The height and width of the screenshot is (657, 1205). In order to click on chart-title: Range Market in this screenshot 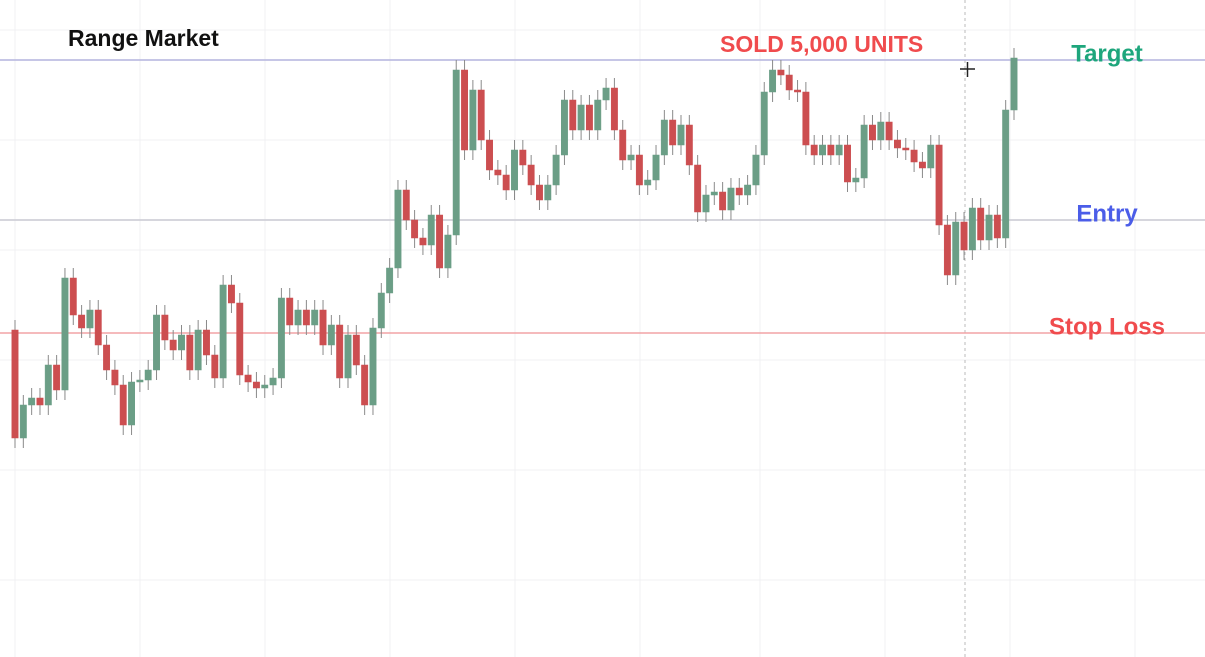, I will do `click(143, 38)`.